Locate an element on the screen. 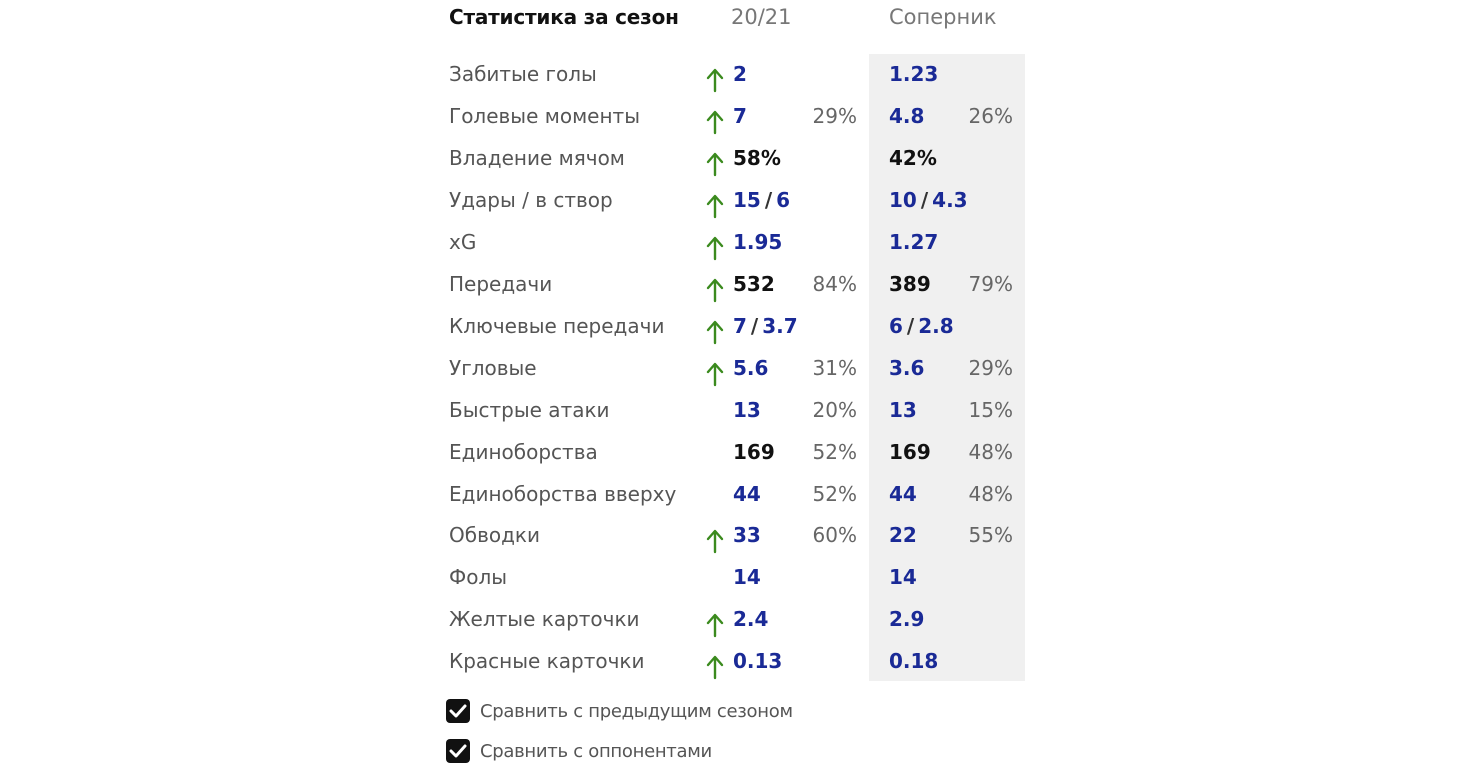  stat-label: Красные карточки is located at coordinates (547, 661).